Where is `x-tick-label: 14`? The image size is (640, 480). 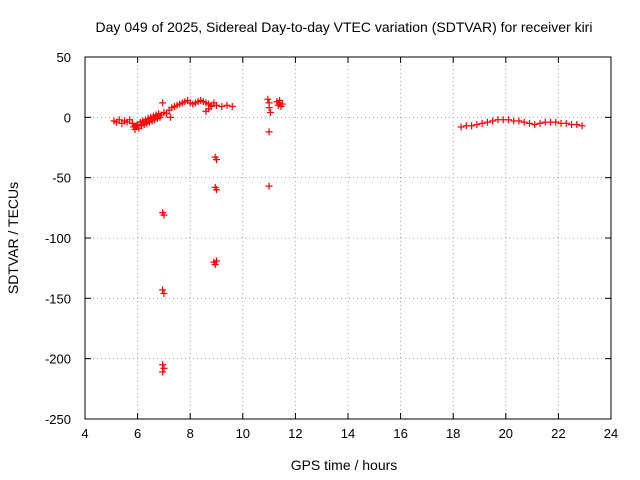 x-tick-label: 14 is located at coordinates (348, 433).